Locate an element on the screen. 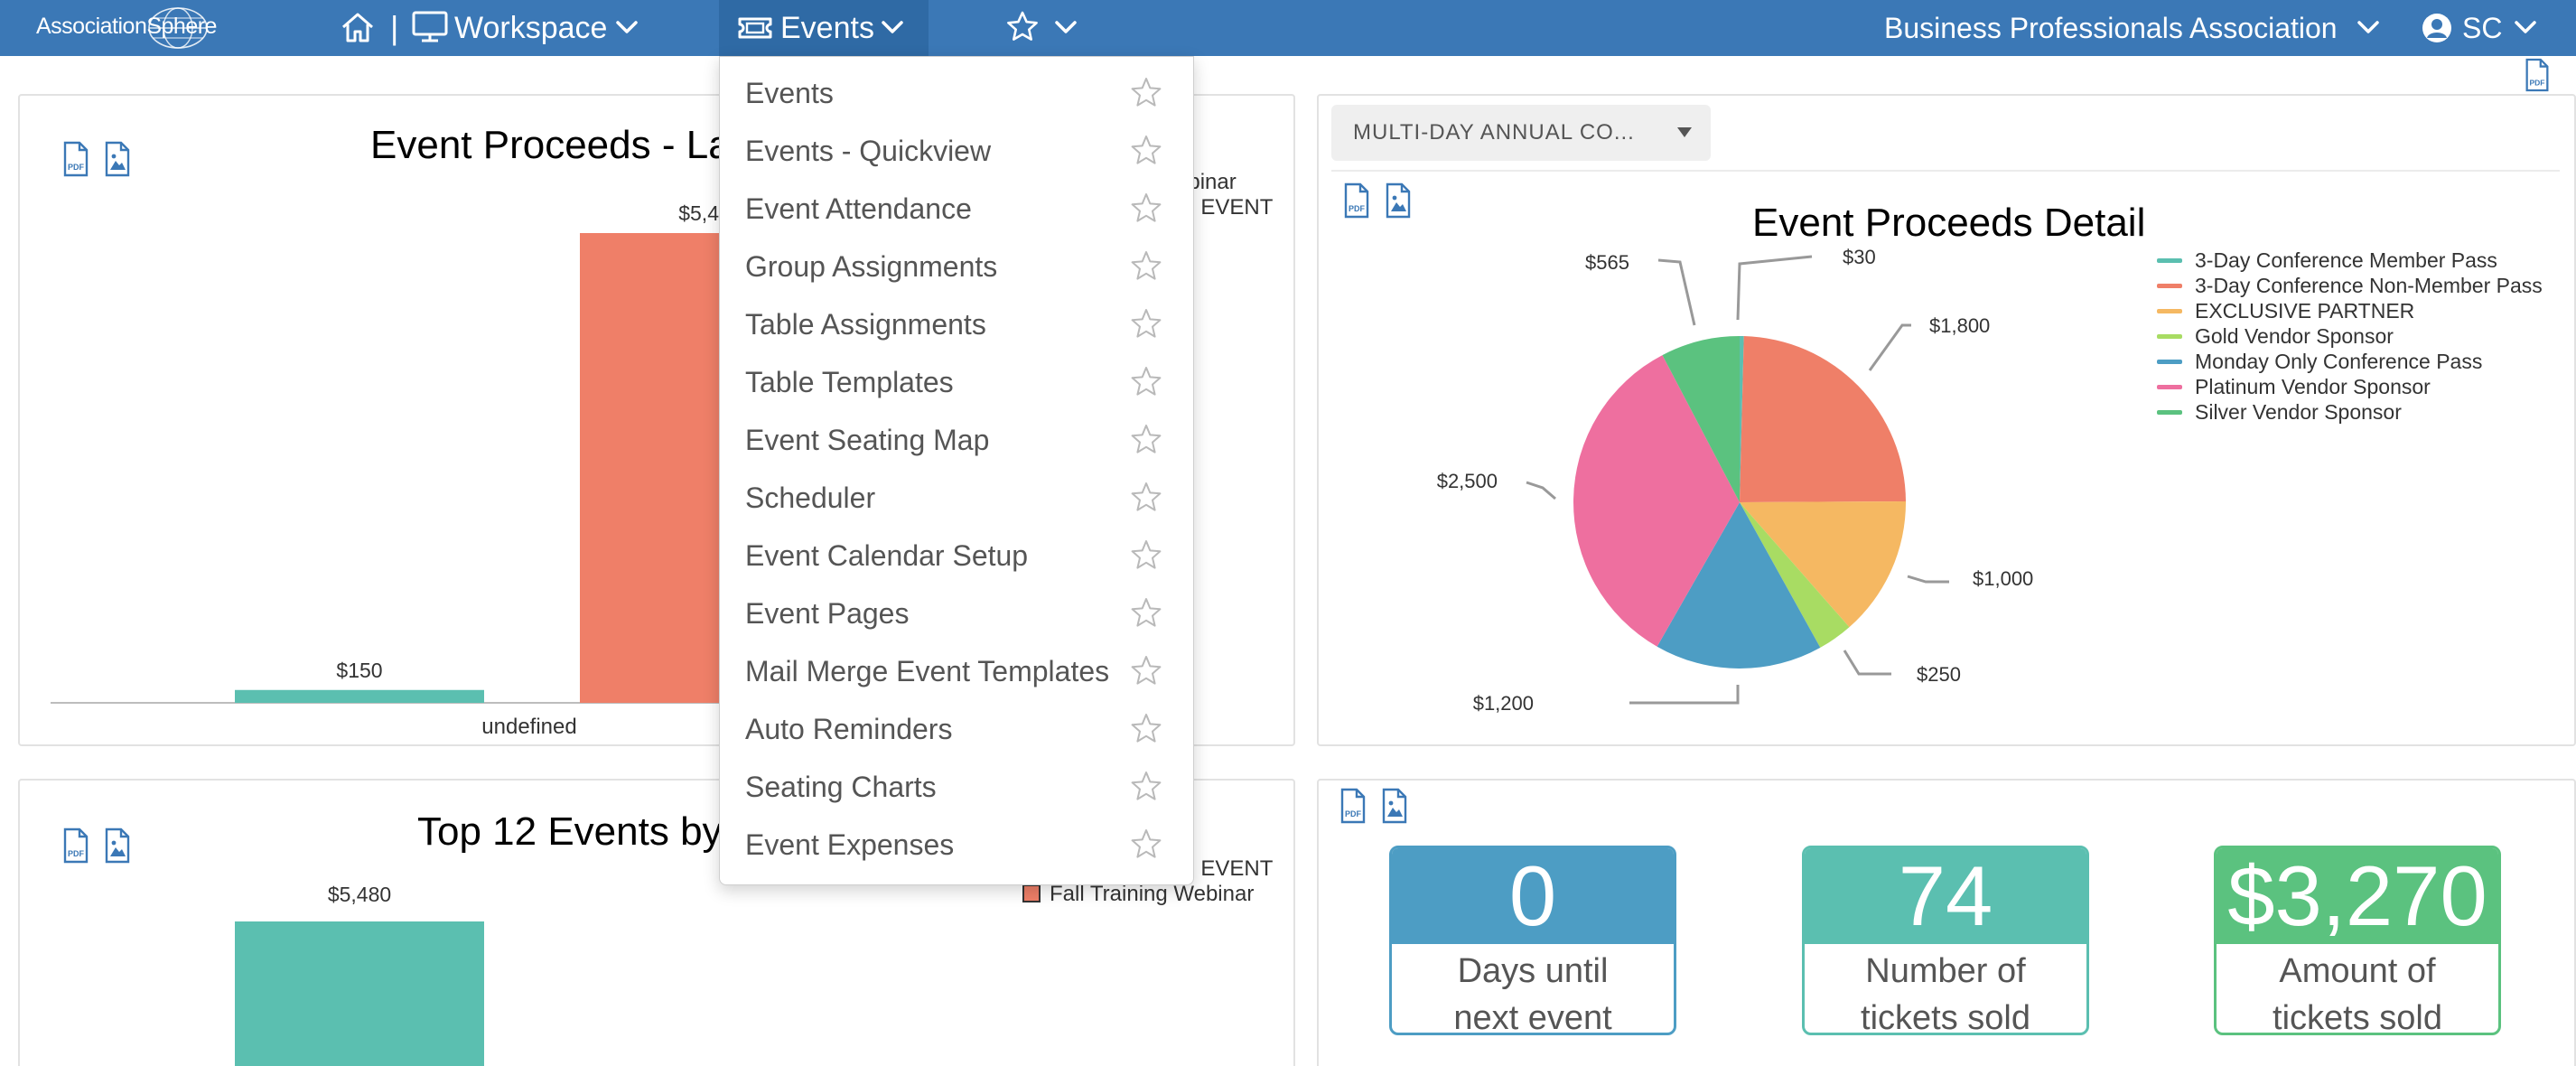  legend-label: EXCLUSIVE PARTNER is located at coordinates (2305, 311).